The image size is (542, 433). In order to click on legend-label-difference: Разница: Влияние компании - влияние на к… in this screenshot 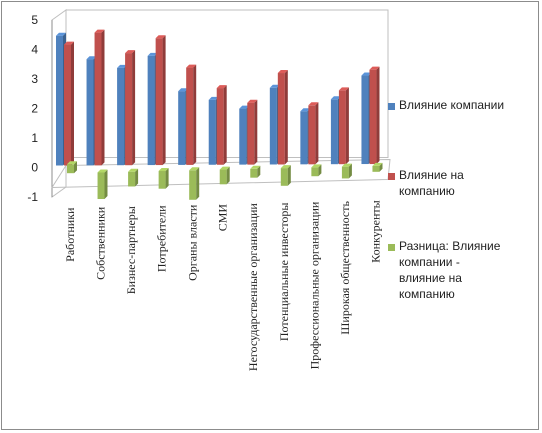, I will do `click(449, 270)`.